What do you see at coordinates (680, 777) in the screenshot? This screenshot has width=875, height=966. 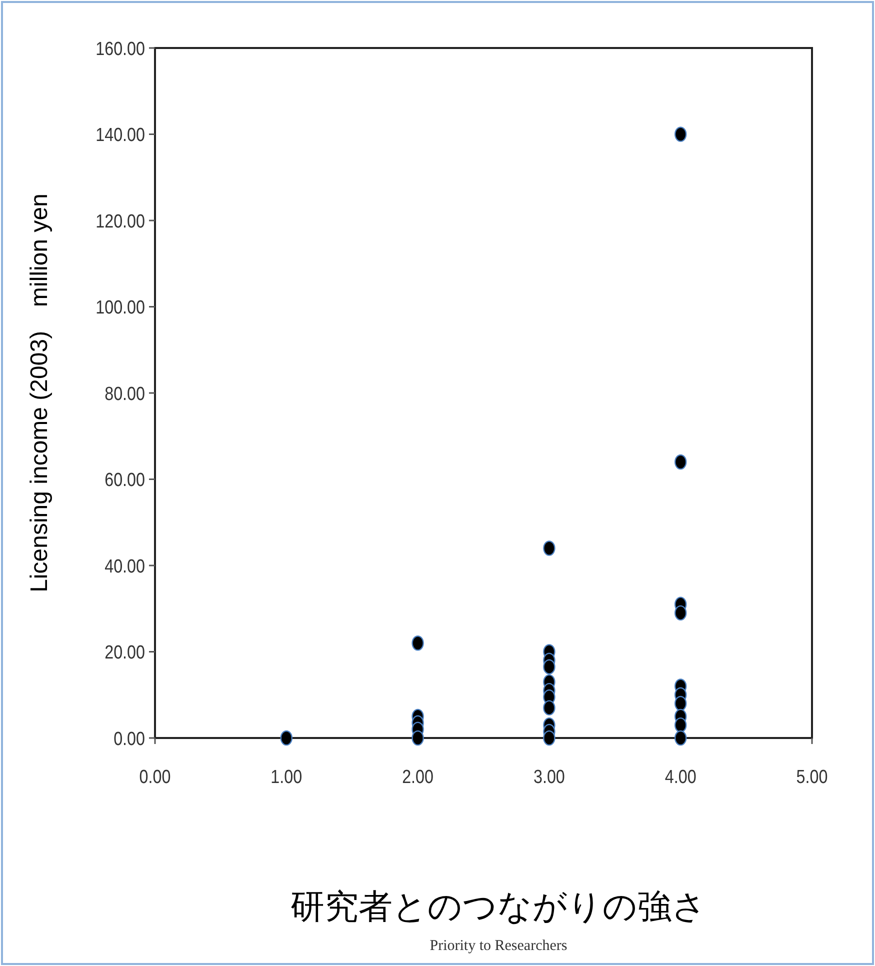 I see `x-tick-label: 4.00` at bounding box center [680, 777].